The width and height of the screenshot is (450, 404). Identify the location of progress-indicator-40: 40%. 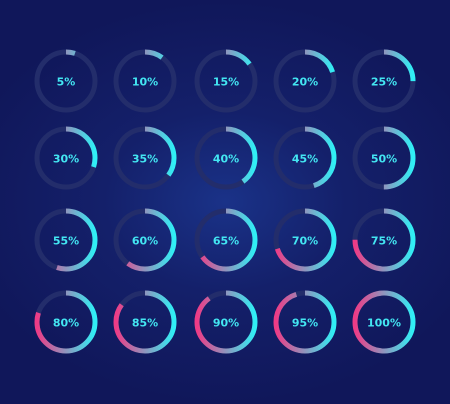
(226, 158).